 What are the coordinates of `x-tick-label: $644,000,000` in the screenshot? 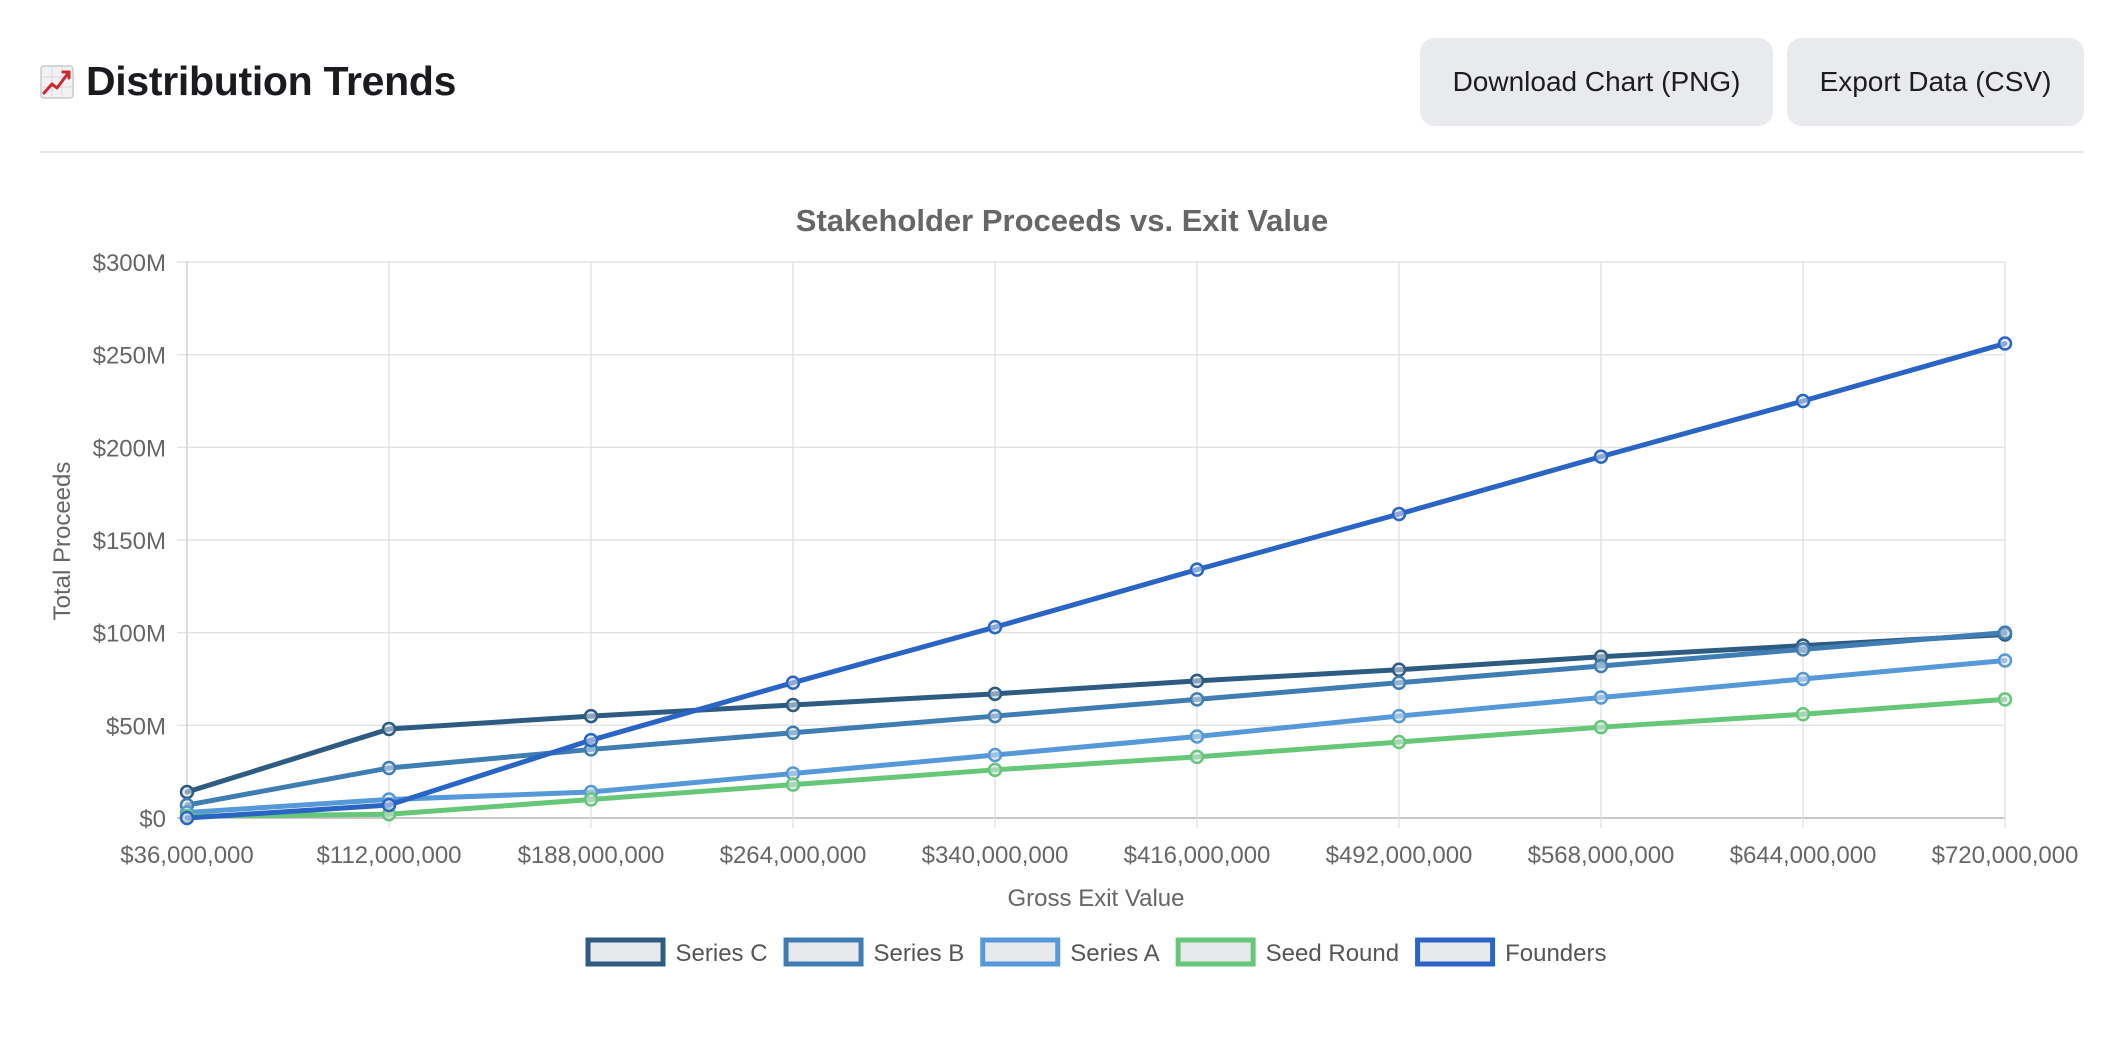 It's located at (1803, 855).